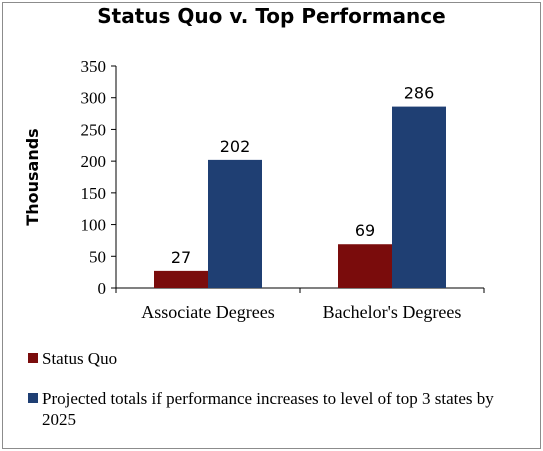 This screenshot has width=543, height=451. What do you see at coordinates (207, 312) in the screenshot?
I see `x-category-label: Associate Degrees` at bounding box center [207, 312].